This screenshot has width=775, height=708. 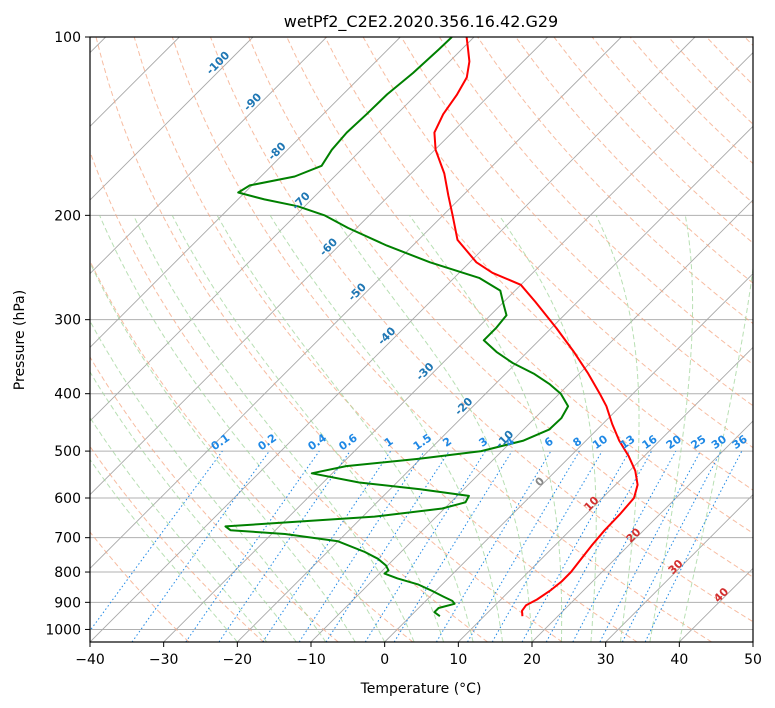 What do you see at coordinates (421, 22) in the screenshot?
I see `chart-title: wetPf2_C2E2.2020.356.16.42.G29` at bounding box center [421, 22].